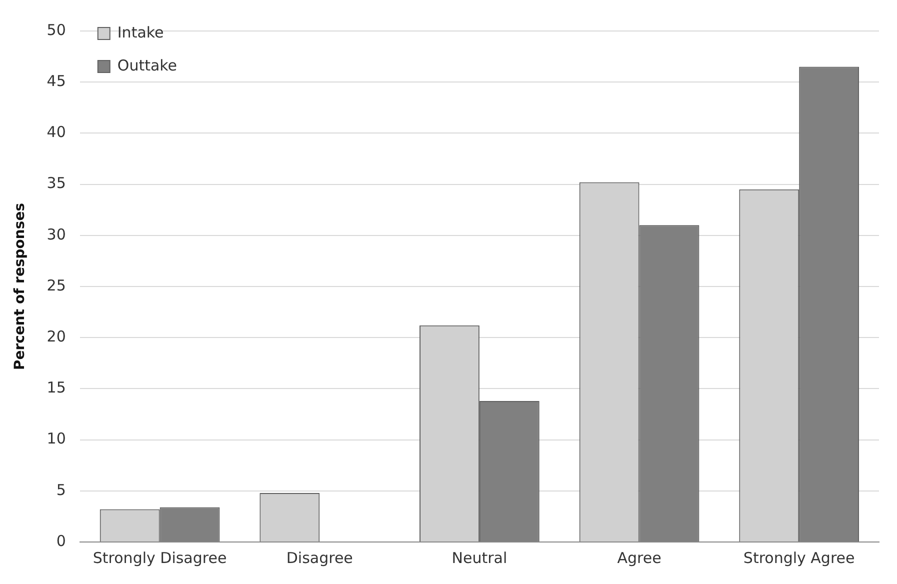  Describe the element at coordinates (56, 336) in the screenshot. I see `y-tick-label: 20` at that location.